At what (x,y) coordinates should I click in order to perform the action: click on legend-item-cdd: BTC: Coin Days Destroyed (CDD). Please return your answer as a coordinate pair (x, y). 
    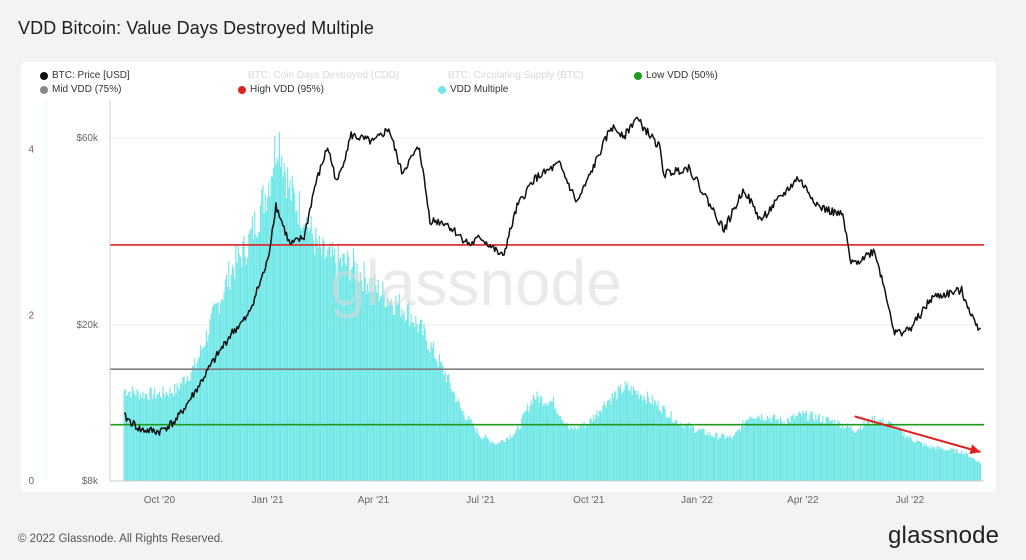
    Looking at the image, I should click on (323, 75).